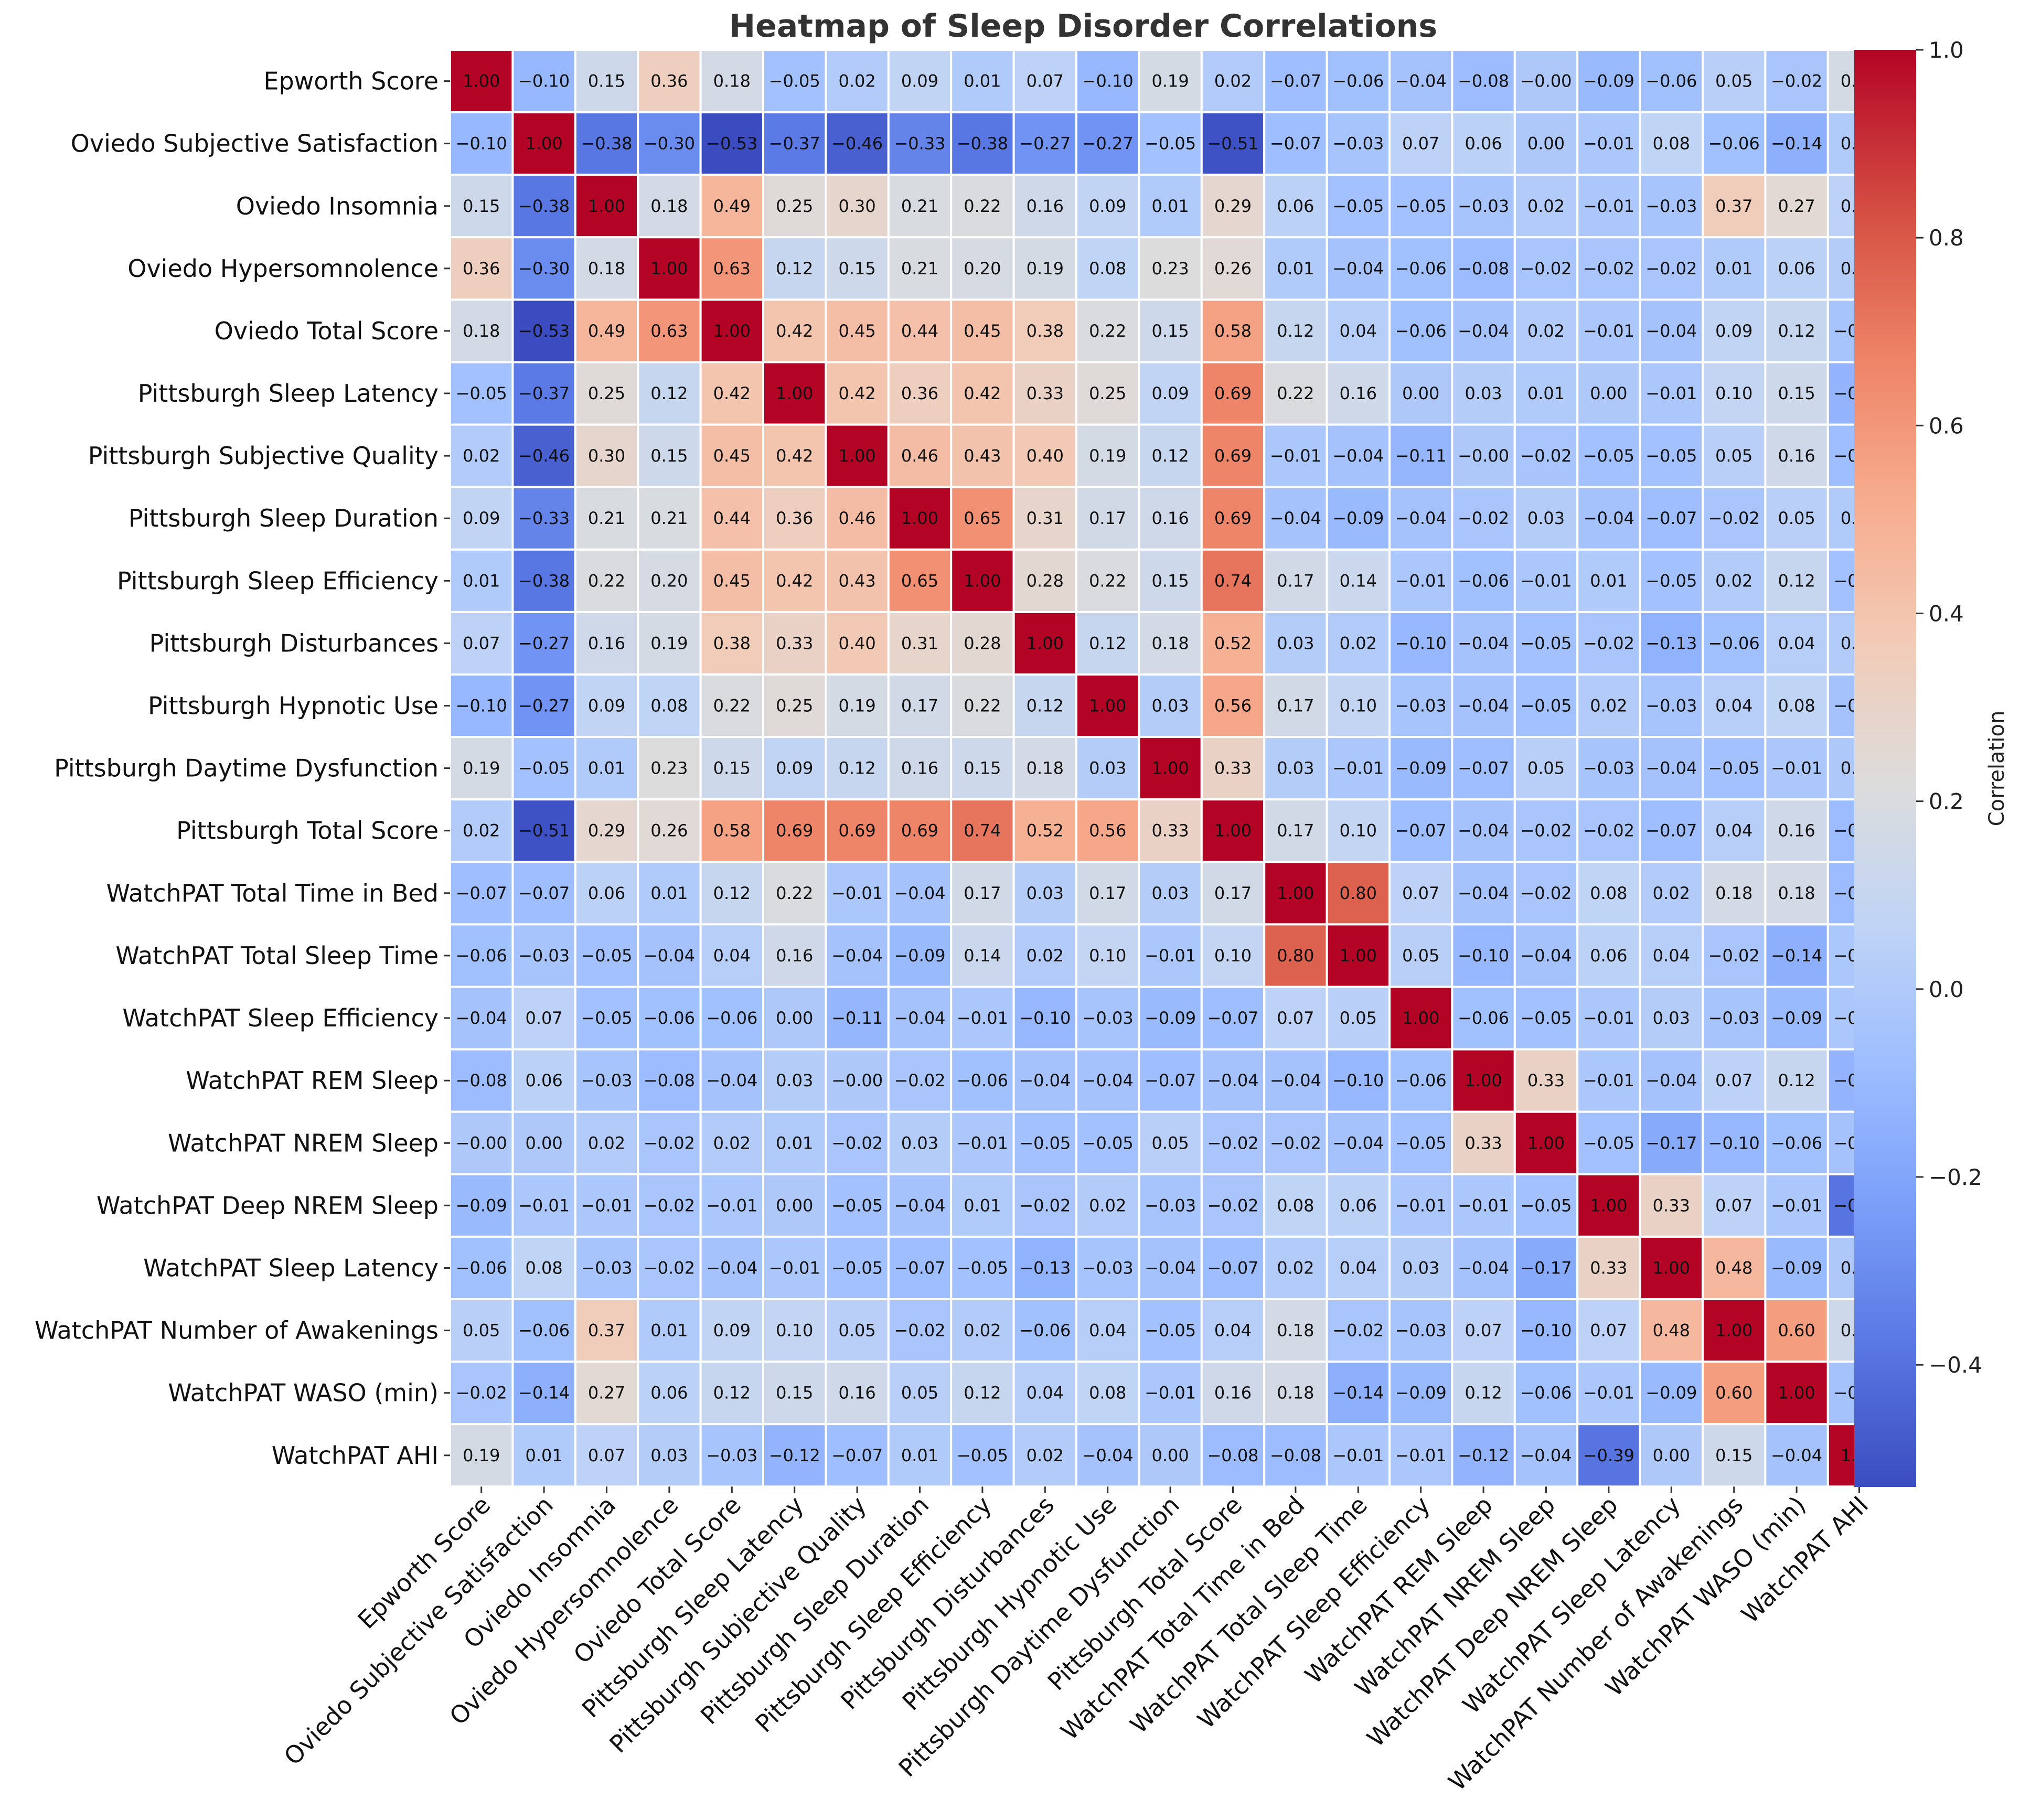 This screenshot has width=2020, height=1820. I want to click on cell-value-label: −0.39, so click(1608, 1455).